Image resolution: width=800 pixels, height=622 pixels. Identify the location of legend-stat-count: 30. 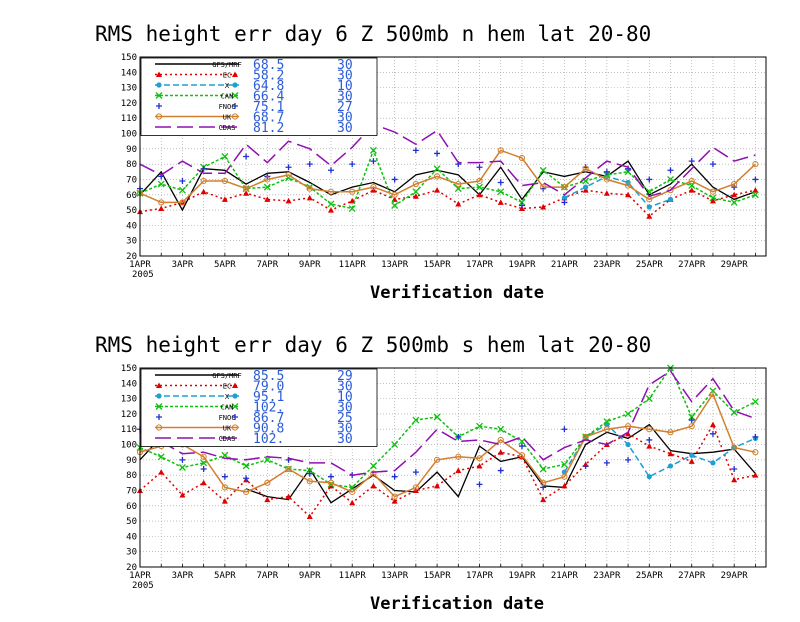
(345, 439).